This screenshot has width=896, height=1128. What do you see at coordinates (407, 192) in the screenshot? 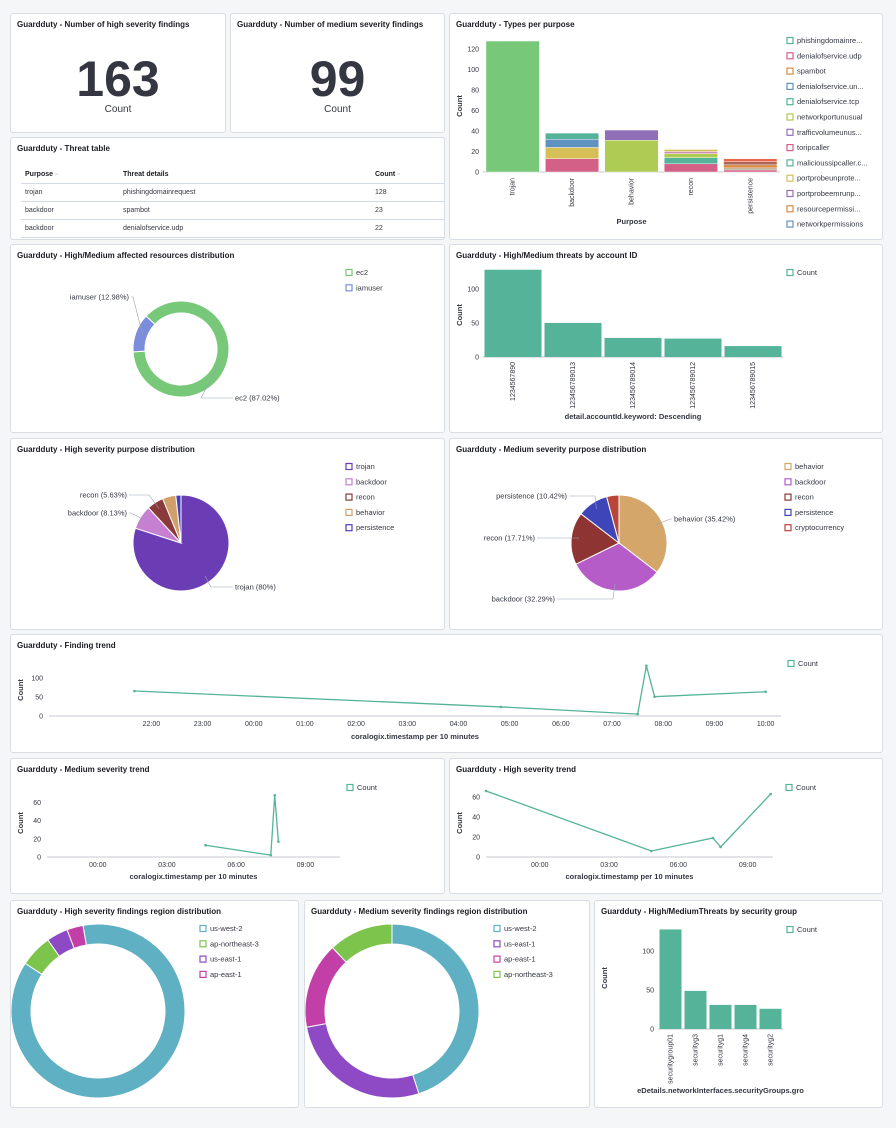
I see `table-cell: 128` at bounding box center [407, 192].